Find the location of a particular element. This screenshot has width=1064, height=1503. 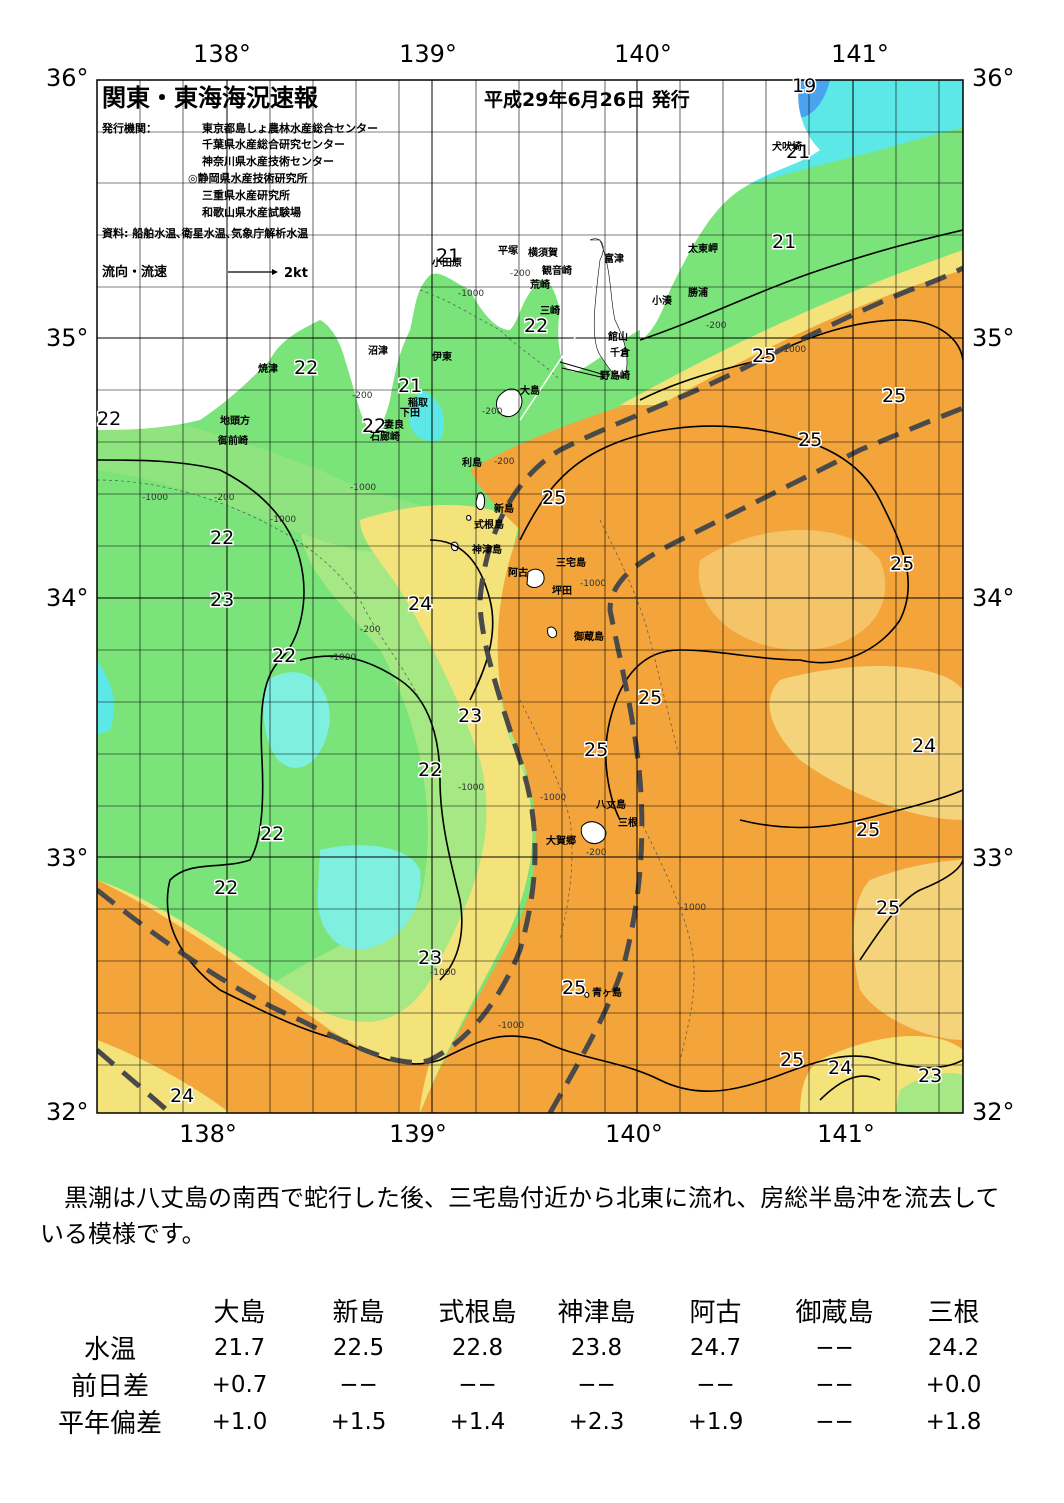

table-cell: +2.3 is located at coordinates (596, 1421).